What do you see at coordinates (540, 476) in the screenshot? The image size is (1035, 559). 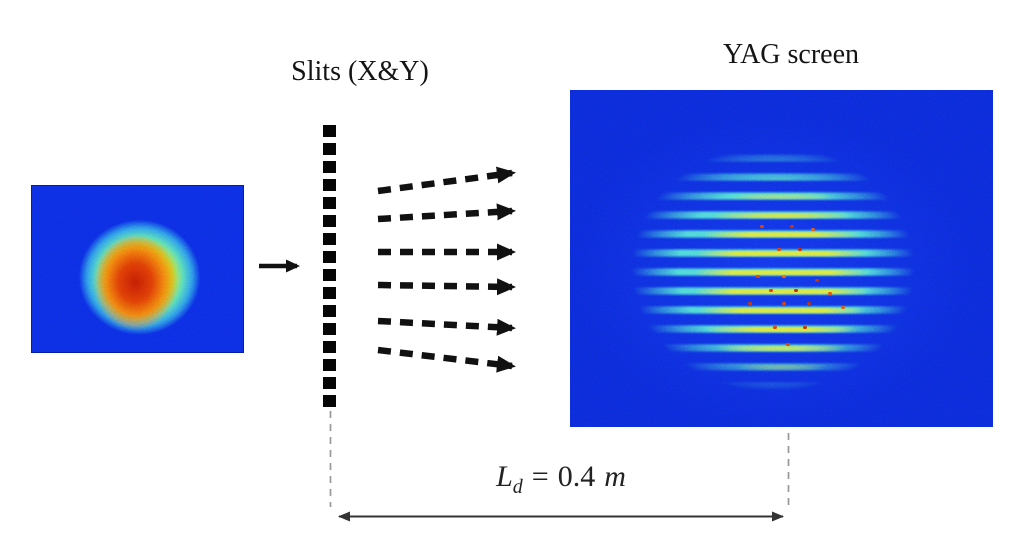 I see `distance-operator: =` at bounding box center [540, 476].